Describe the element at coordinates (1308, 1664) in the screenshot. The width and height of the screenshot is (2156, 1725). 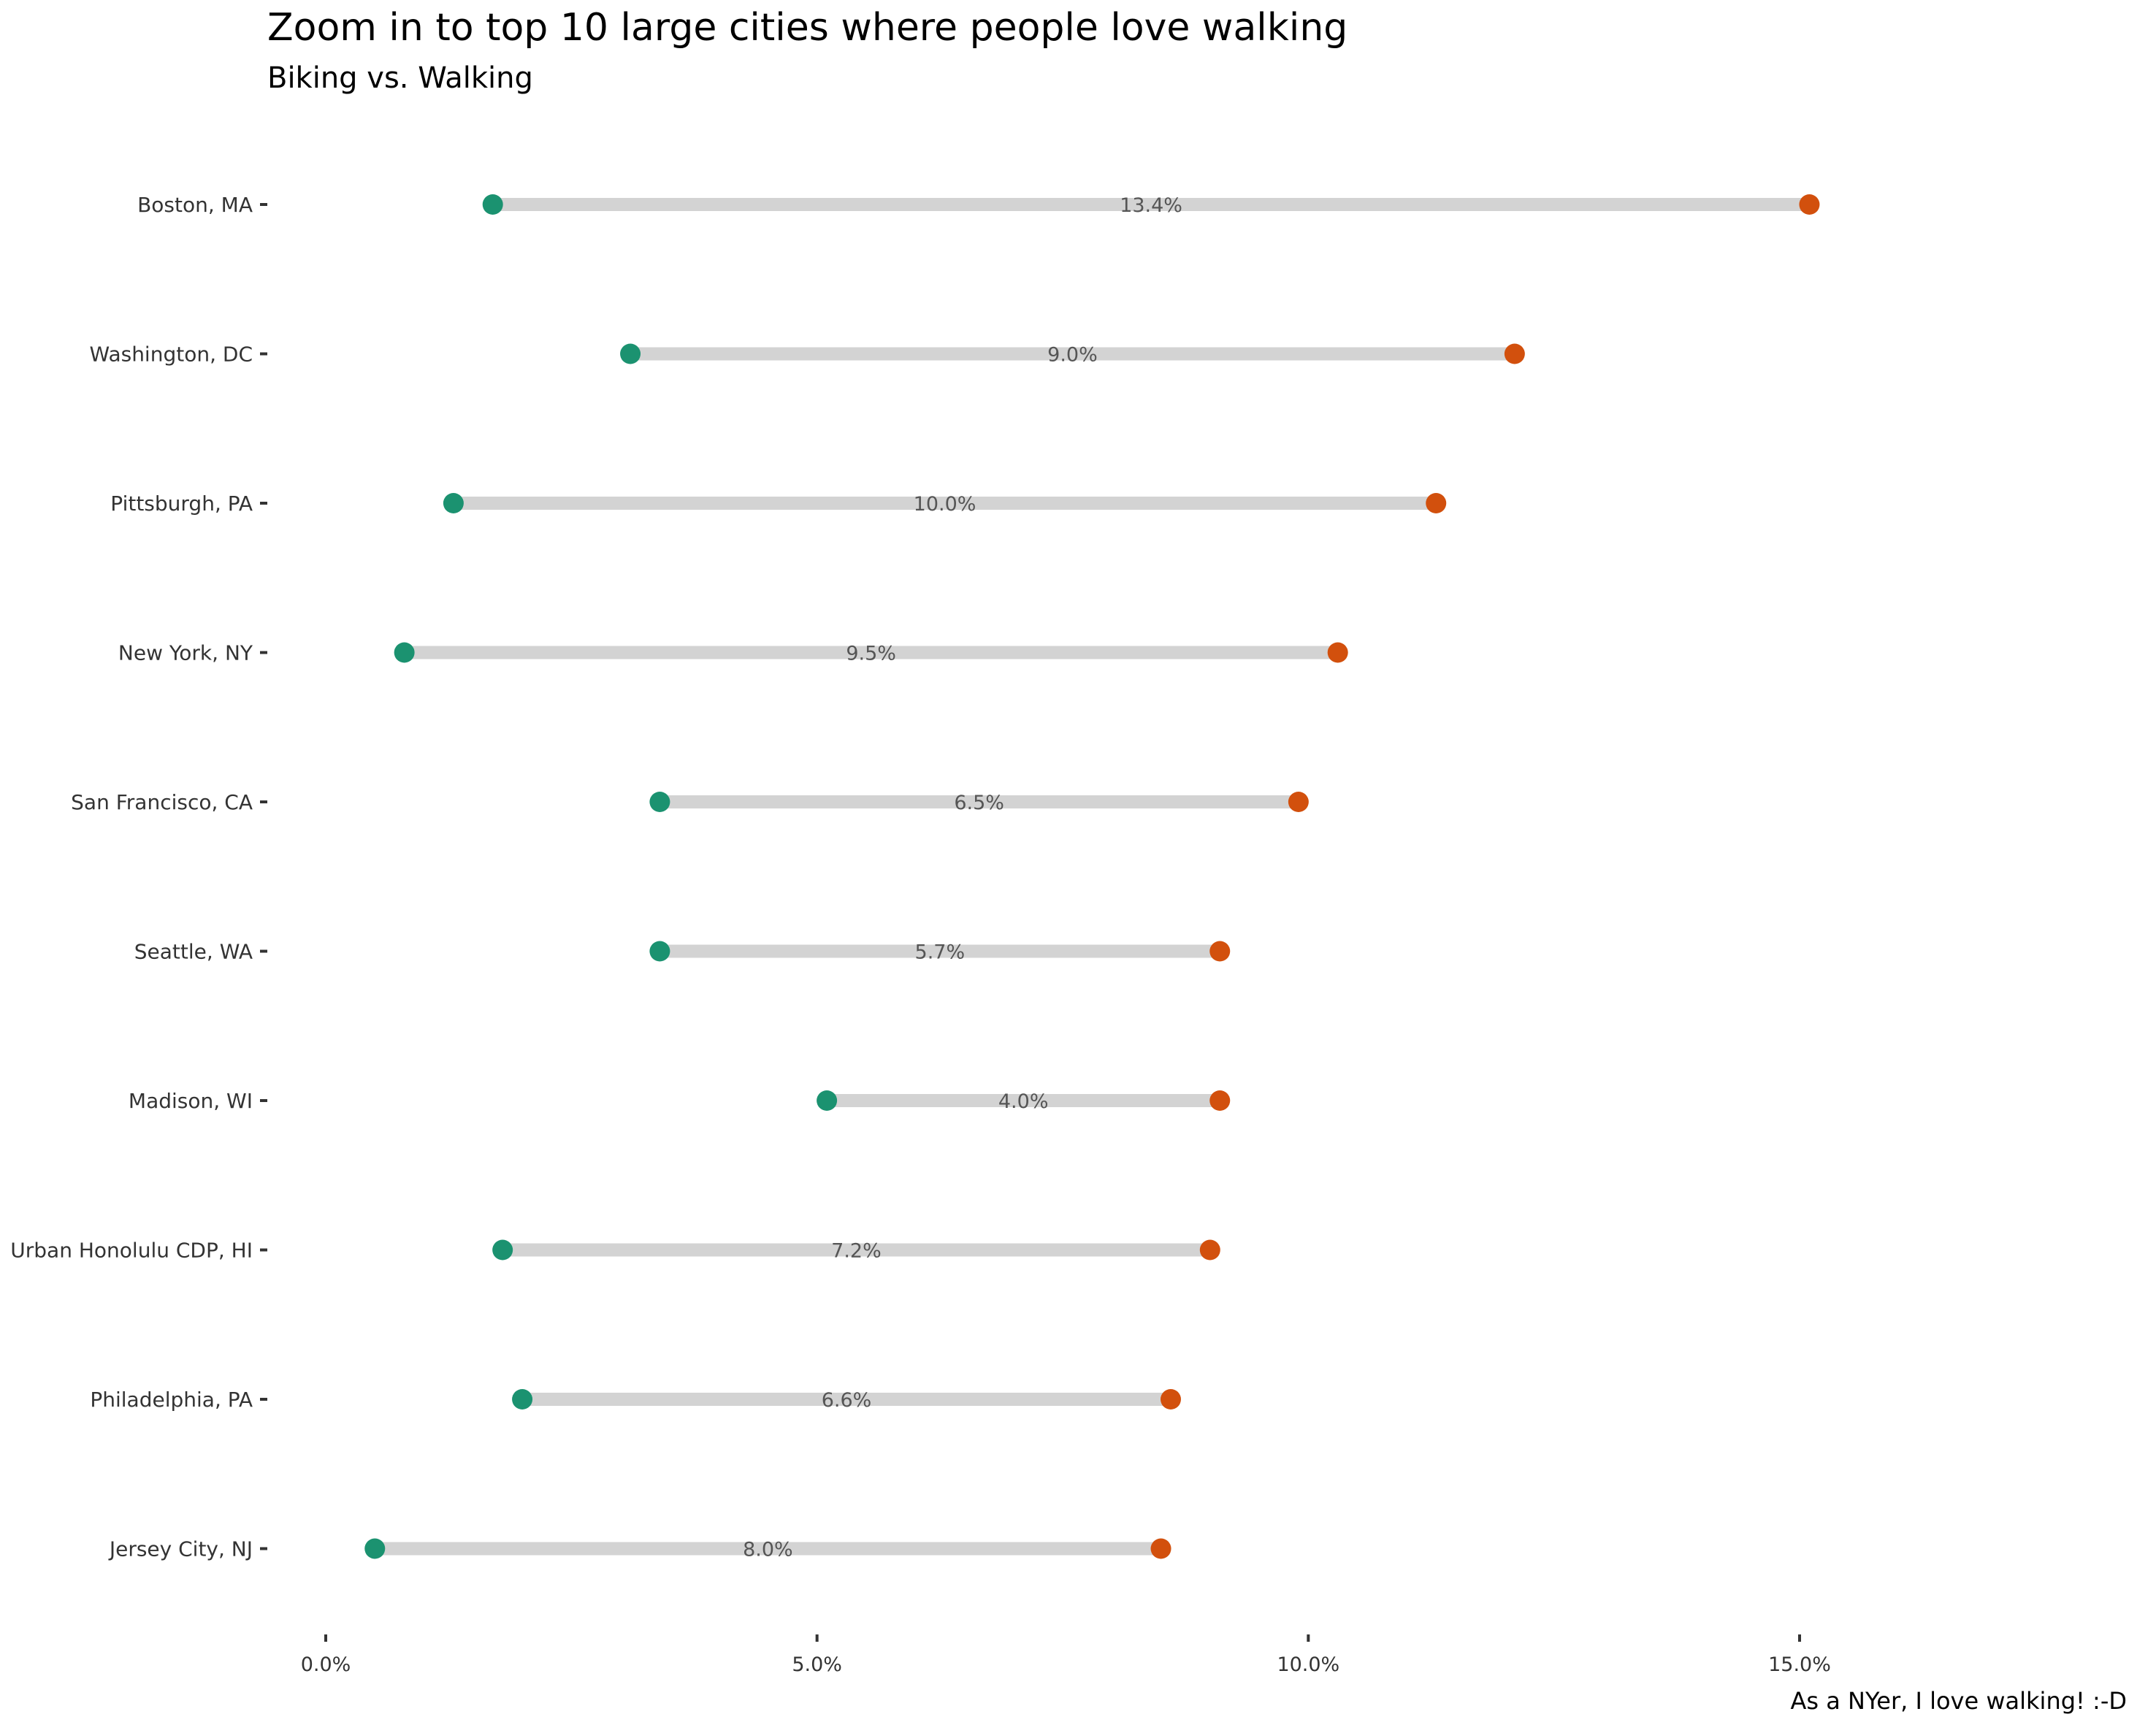
I see `x-tick-label: 10.0%` at that location.